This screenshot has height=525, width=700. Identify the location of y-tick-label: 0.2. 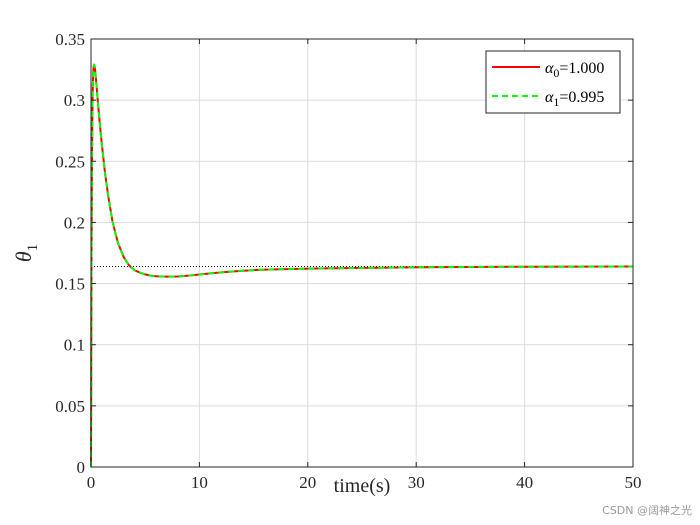
(74, 222).